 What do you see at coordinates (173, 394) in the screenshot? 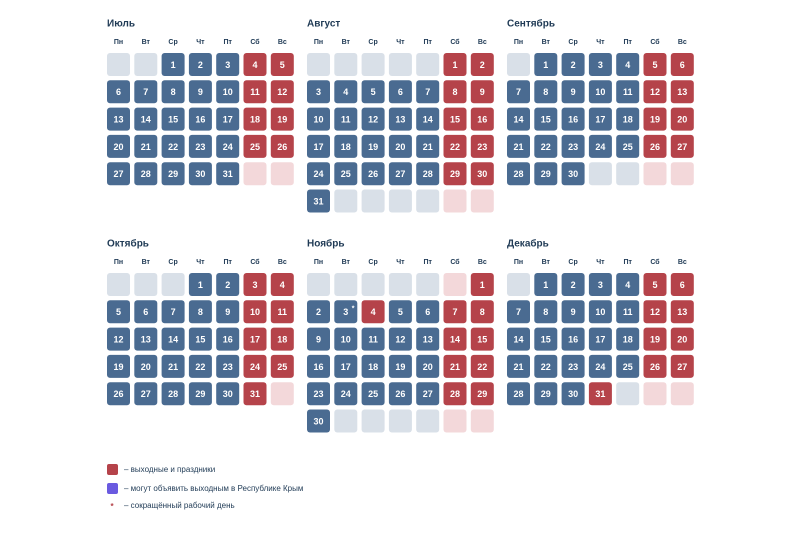
I see `day-number: 28` at bounding box center [173, 394].